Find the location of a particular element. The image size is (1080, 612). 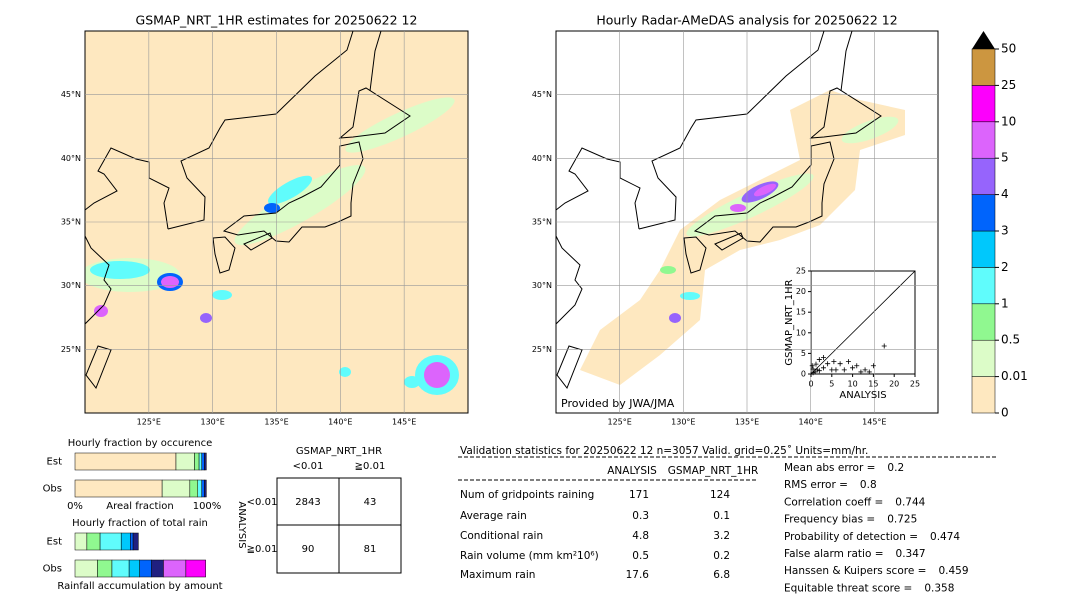

stat-value: 0.1 is located at coordinates (721, 516).